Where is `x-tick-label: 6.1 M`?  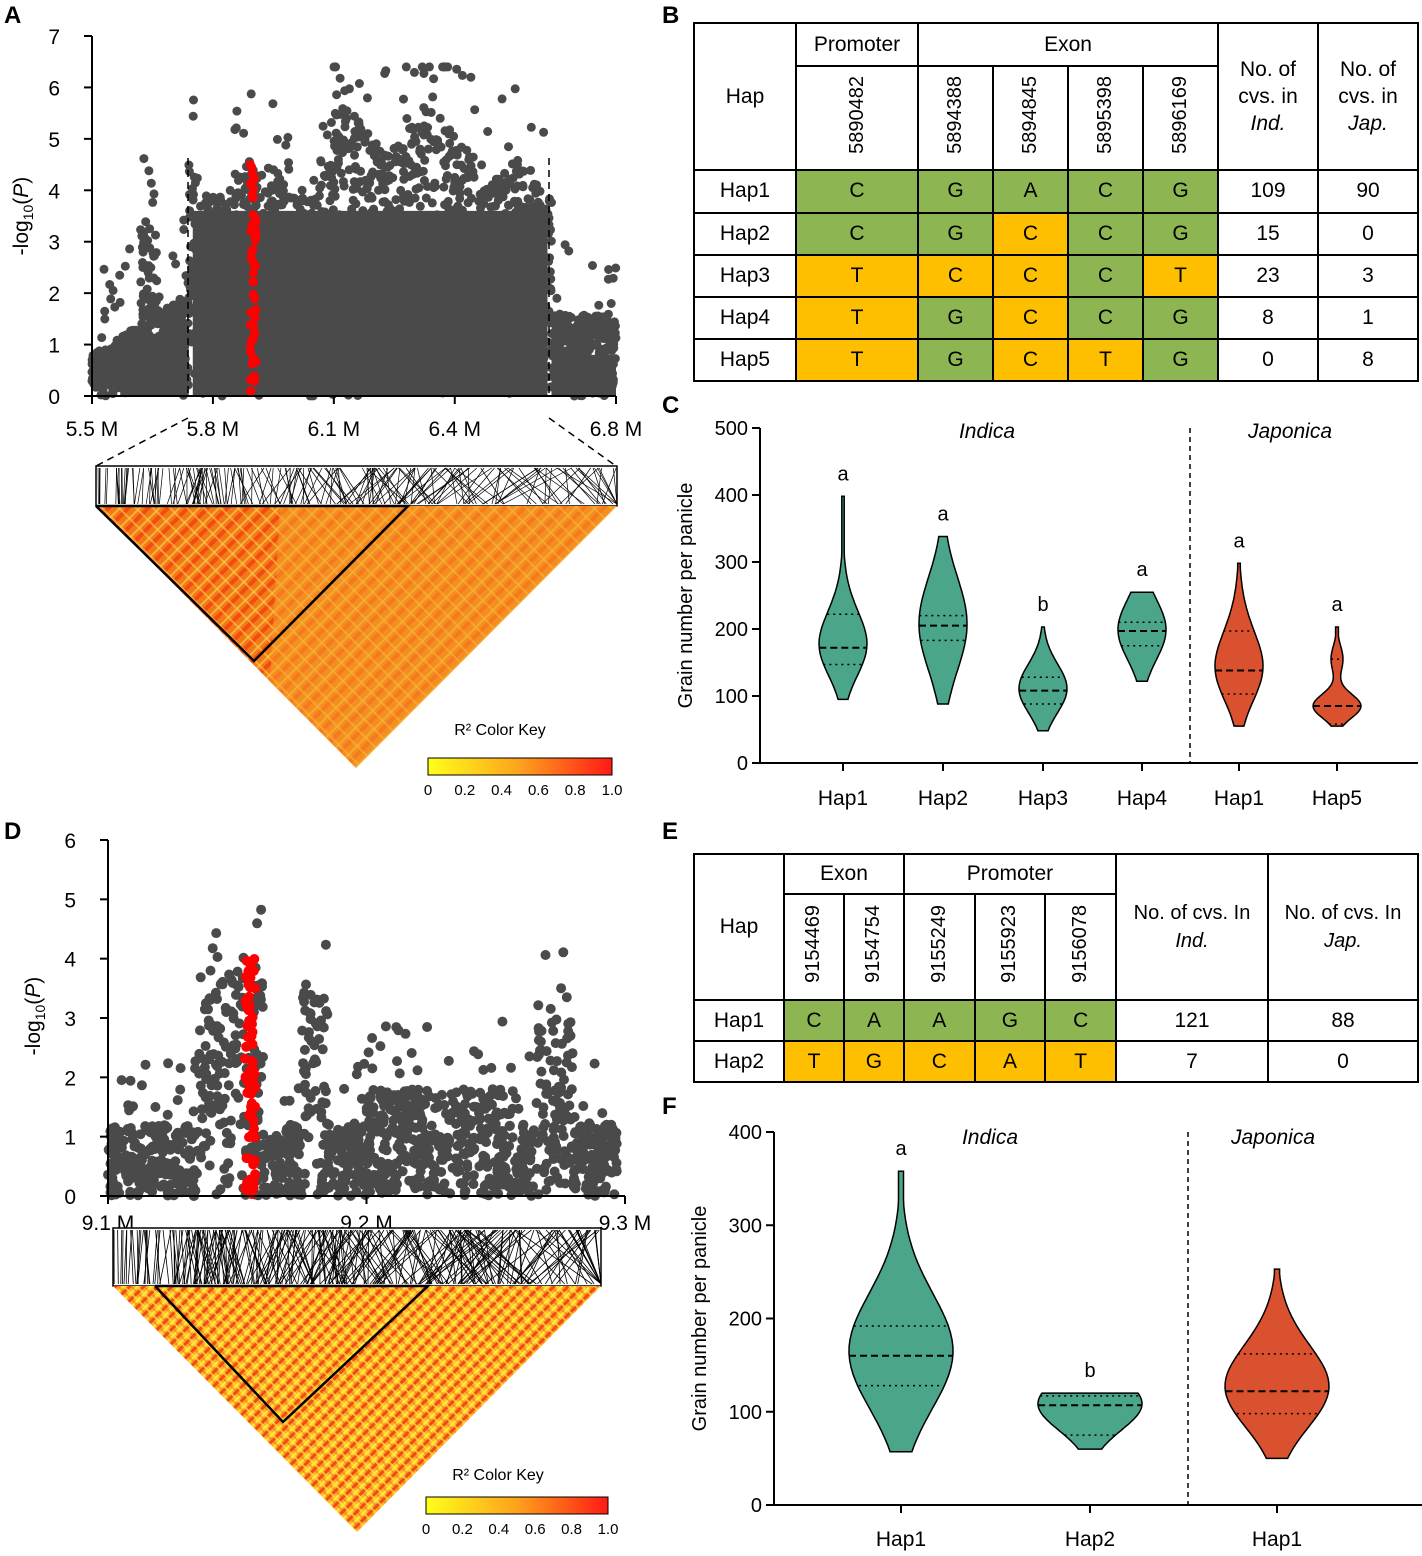 x-tick-label: 6.1 M is located at coordinates (334, 429).